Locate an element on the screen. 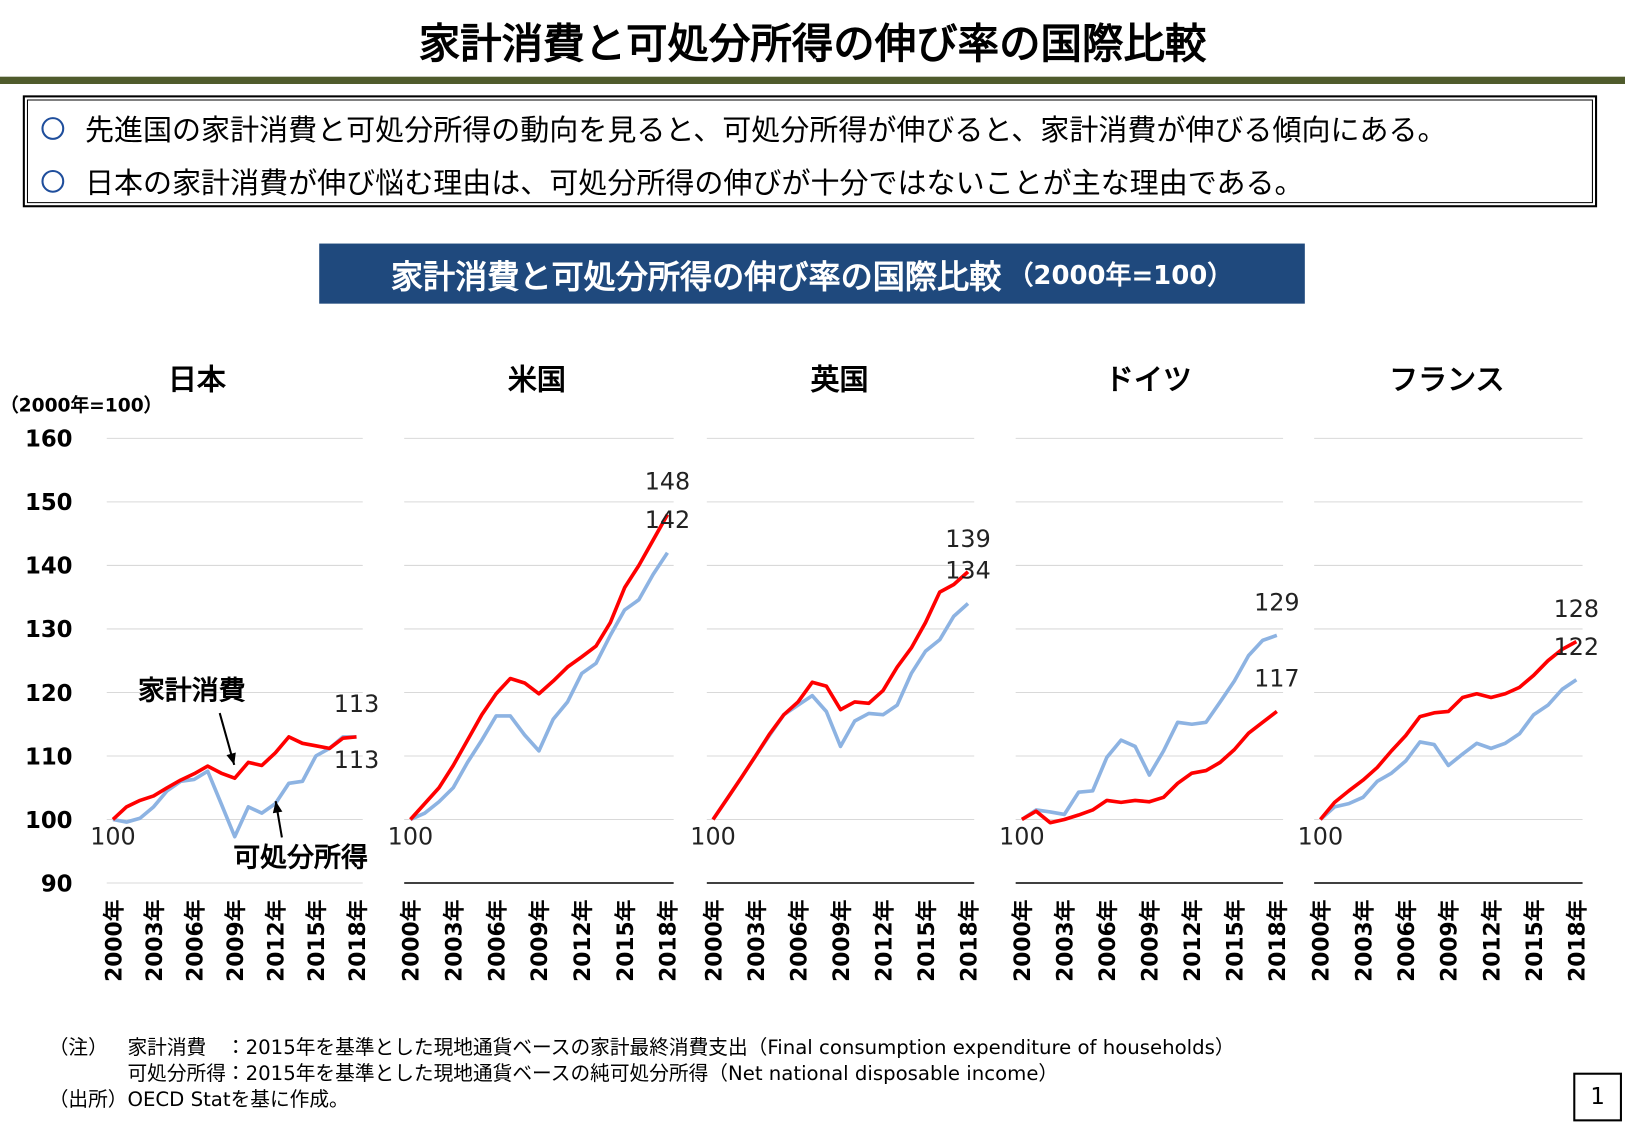  data-label: 129 is located at coordinates (1276, 602).